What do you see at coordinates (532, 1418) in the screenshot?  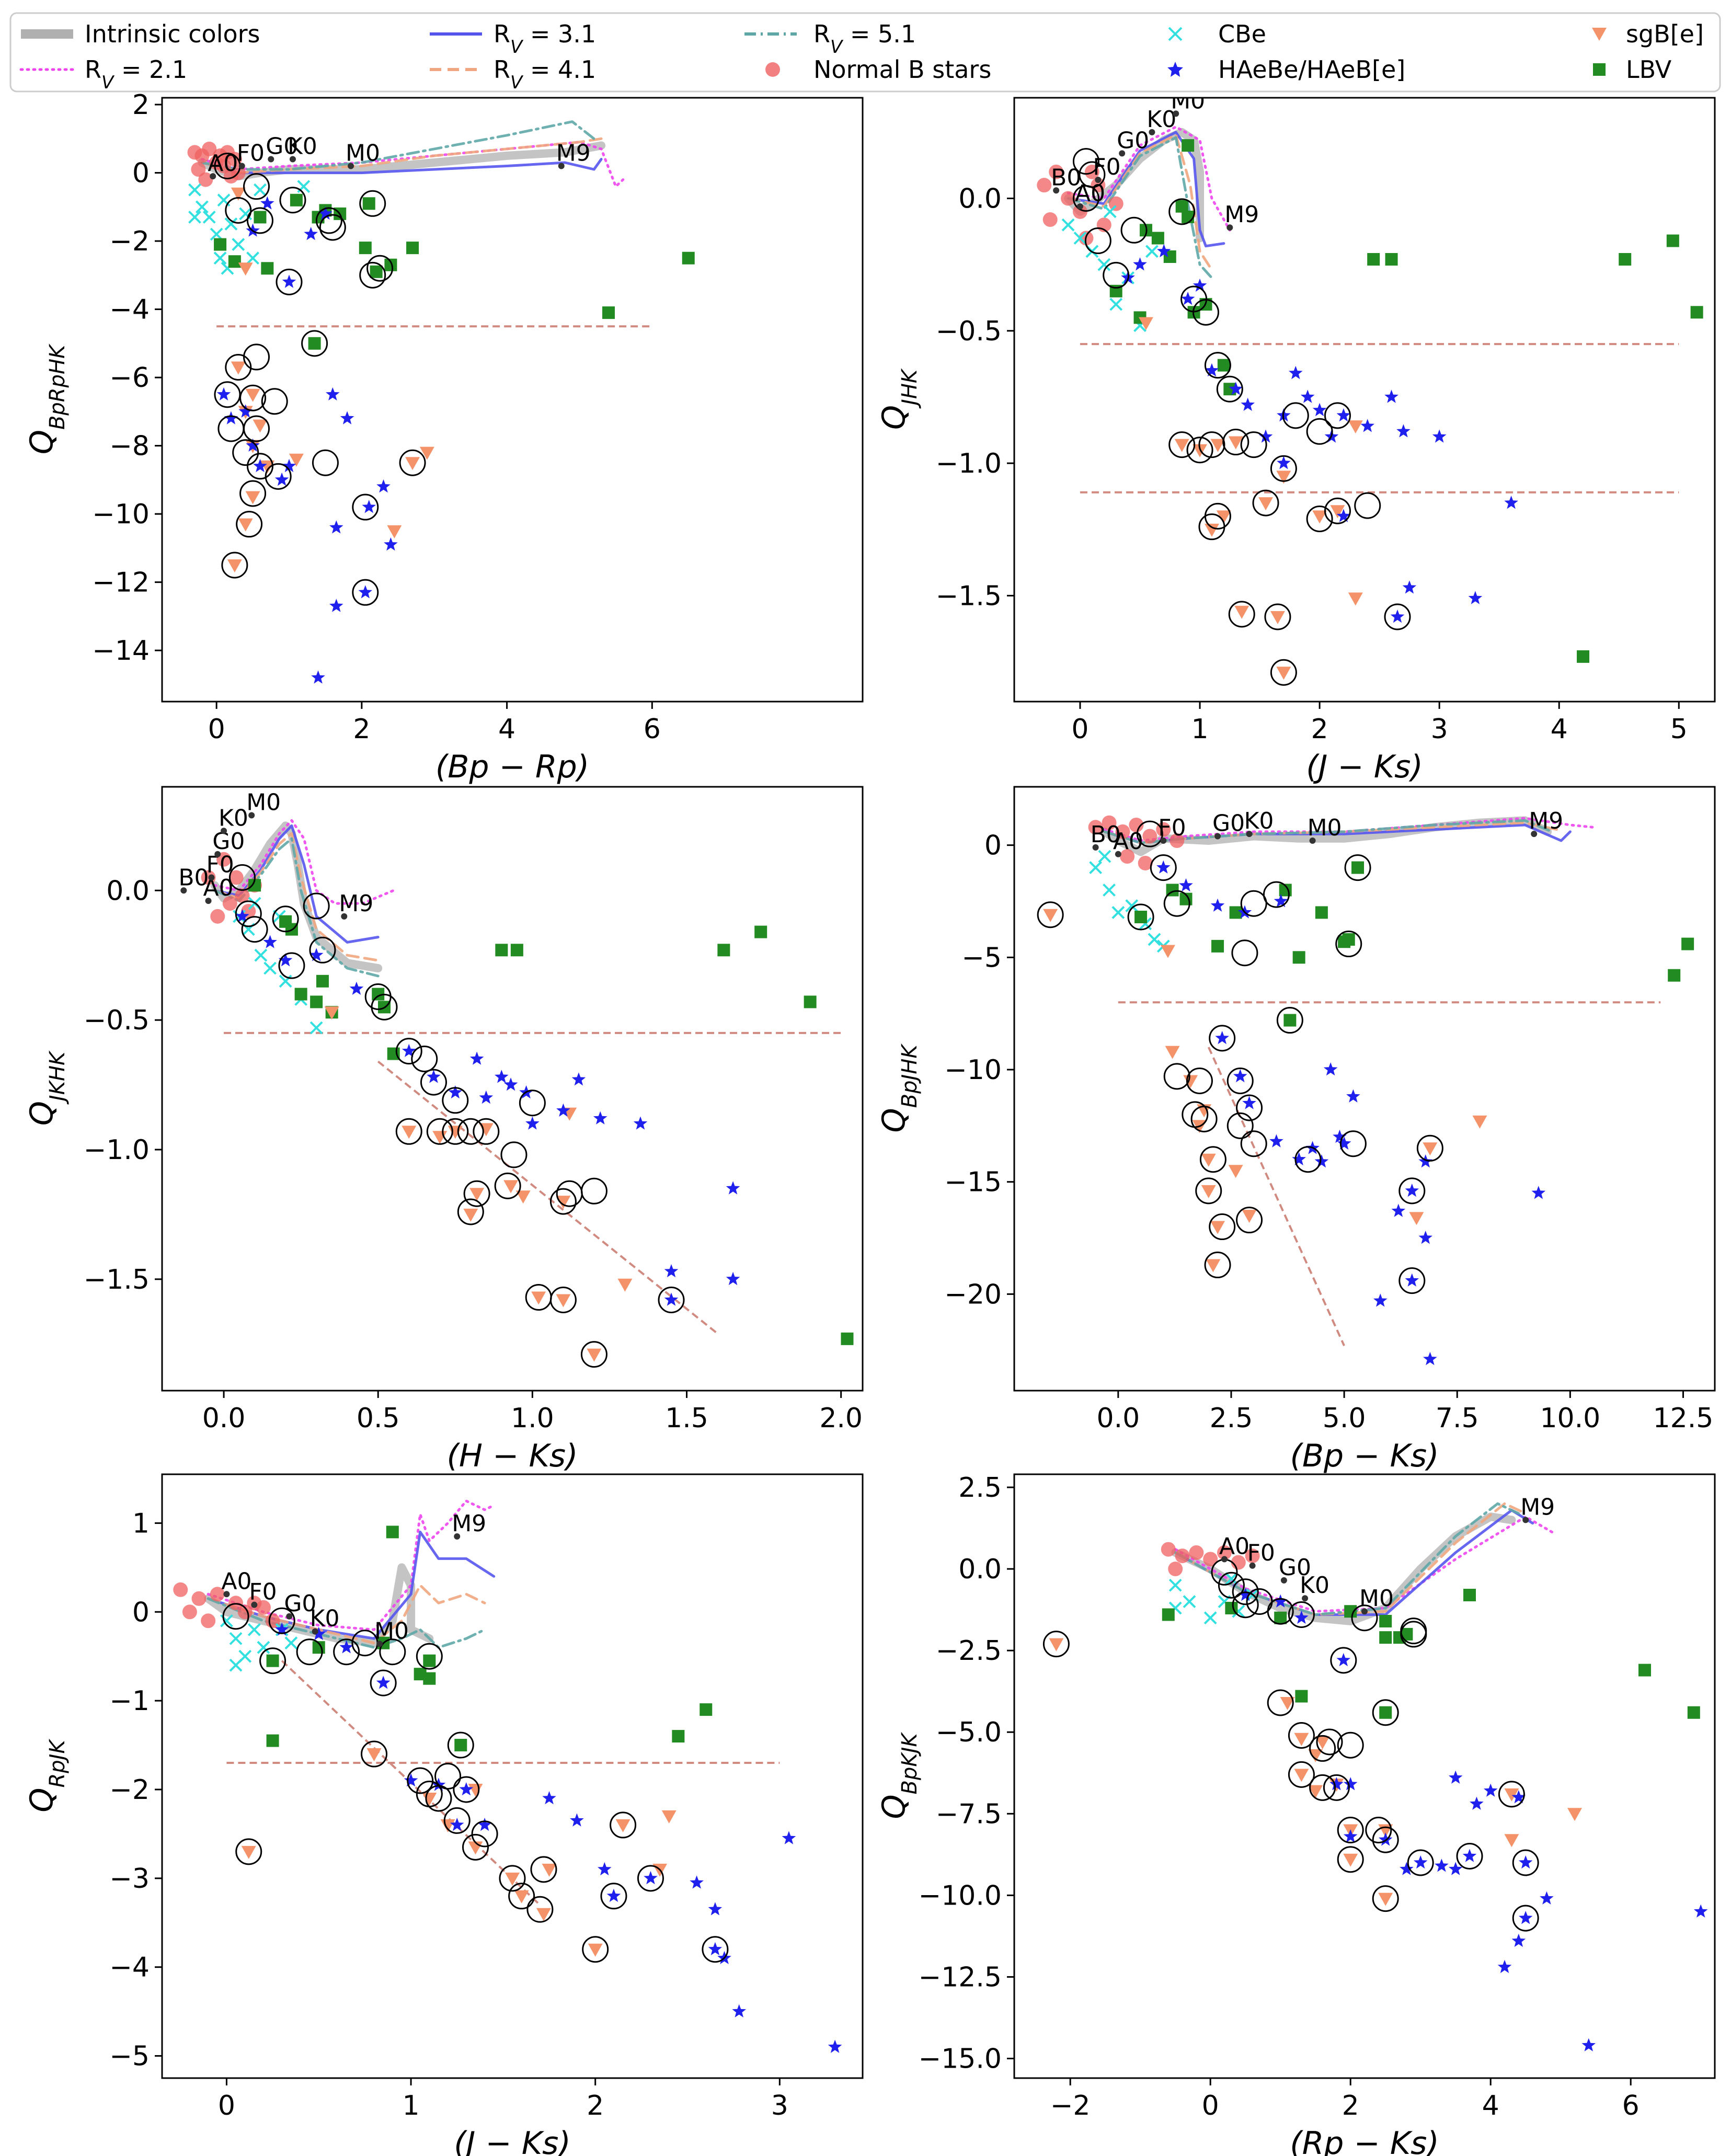 I see `x-tick-label: 1.0` at bounding box center [532, 1418].